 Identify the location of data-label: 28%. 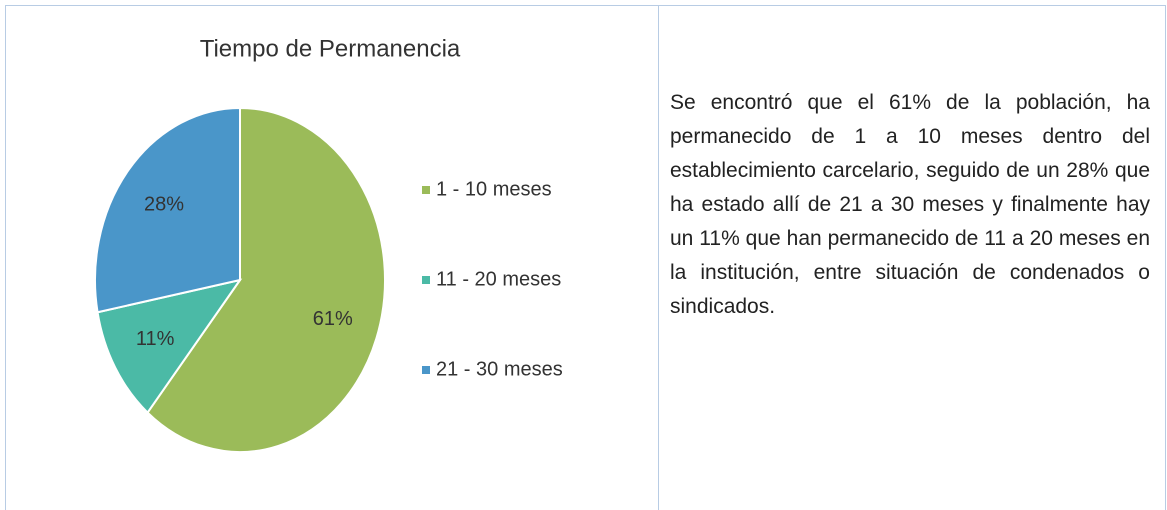
(164, 205).